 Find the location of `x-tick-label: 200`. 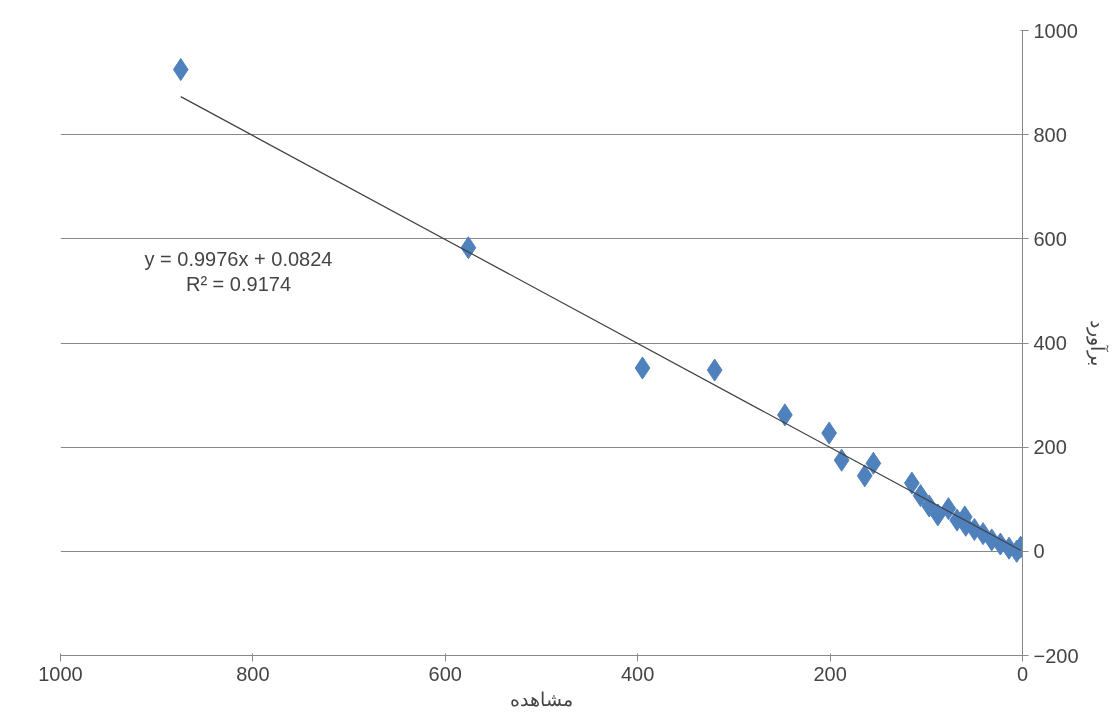

x-tick-label: 200 is located at coordinates (830, 673).